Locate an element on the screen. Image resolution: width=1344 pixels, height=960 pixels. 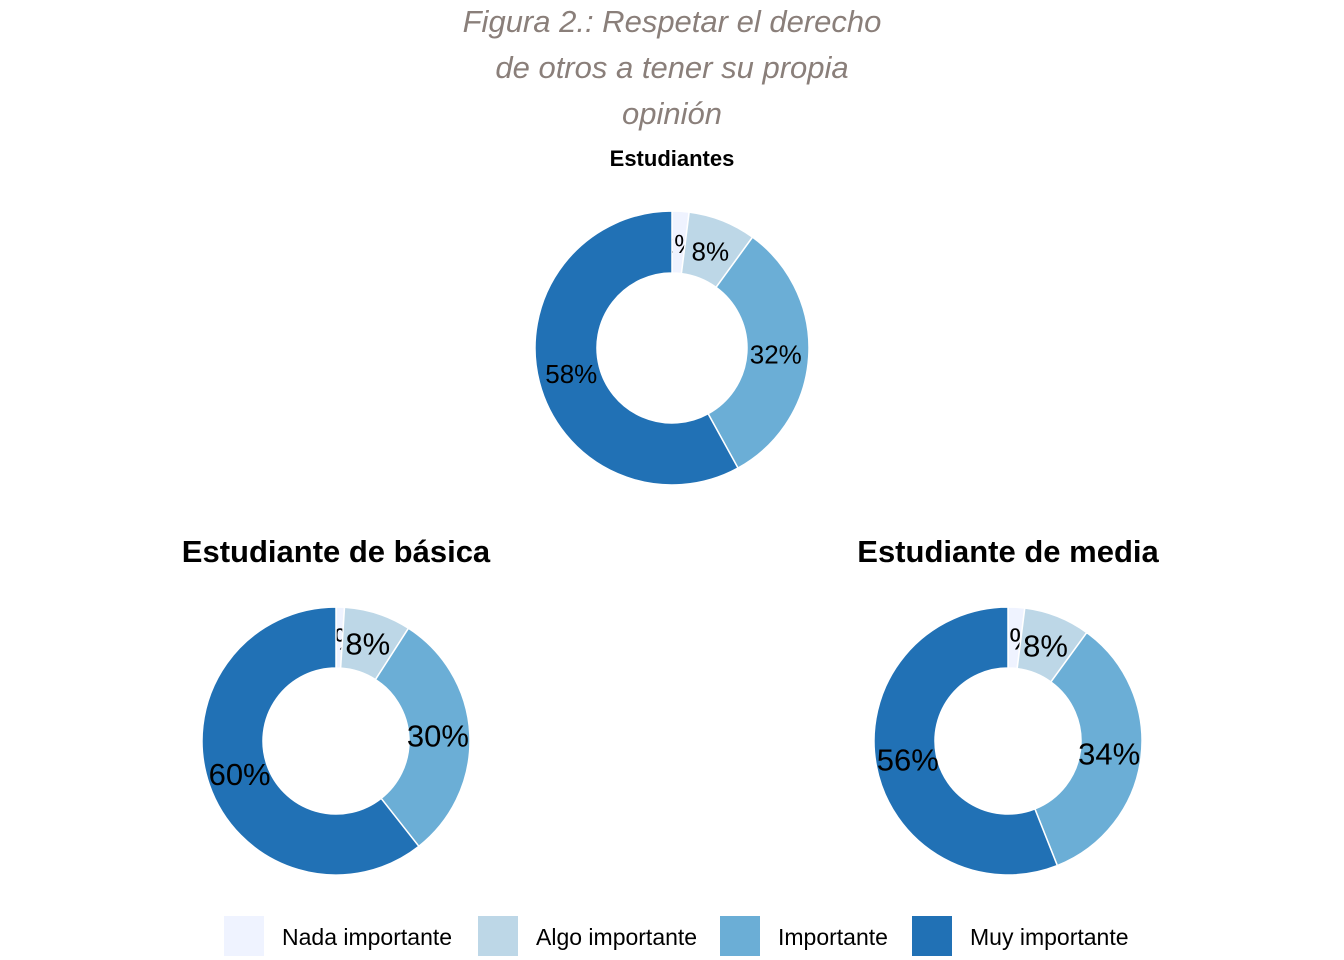
panel-title-media: Estudiante de media is located at coordinates (1008, 551).